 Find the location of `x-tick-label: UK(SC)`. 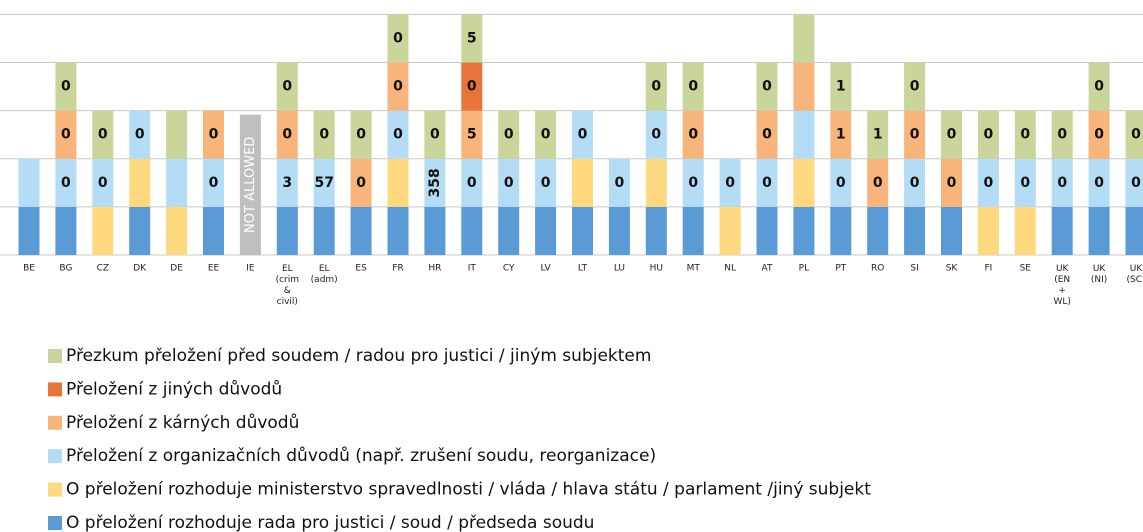

x-tick-label: UK(SC) is located at coordinates (1134, 274).